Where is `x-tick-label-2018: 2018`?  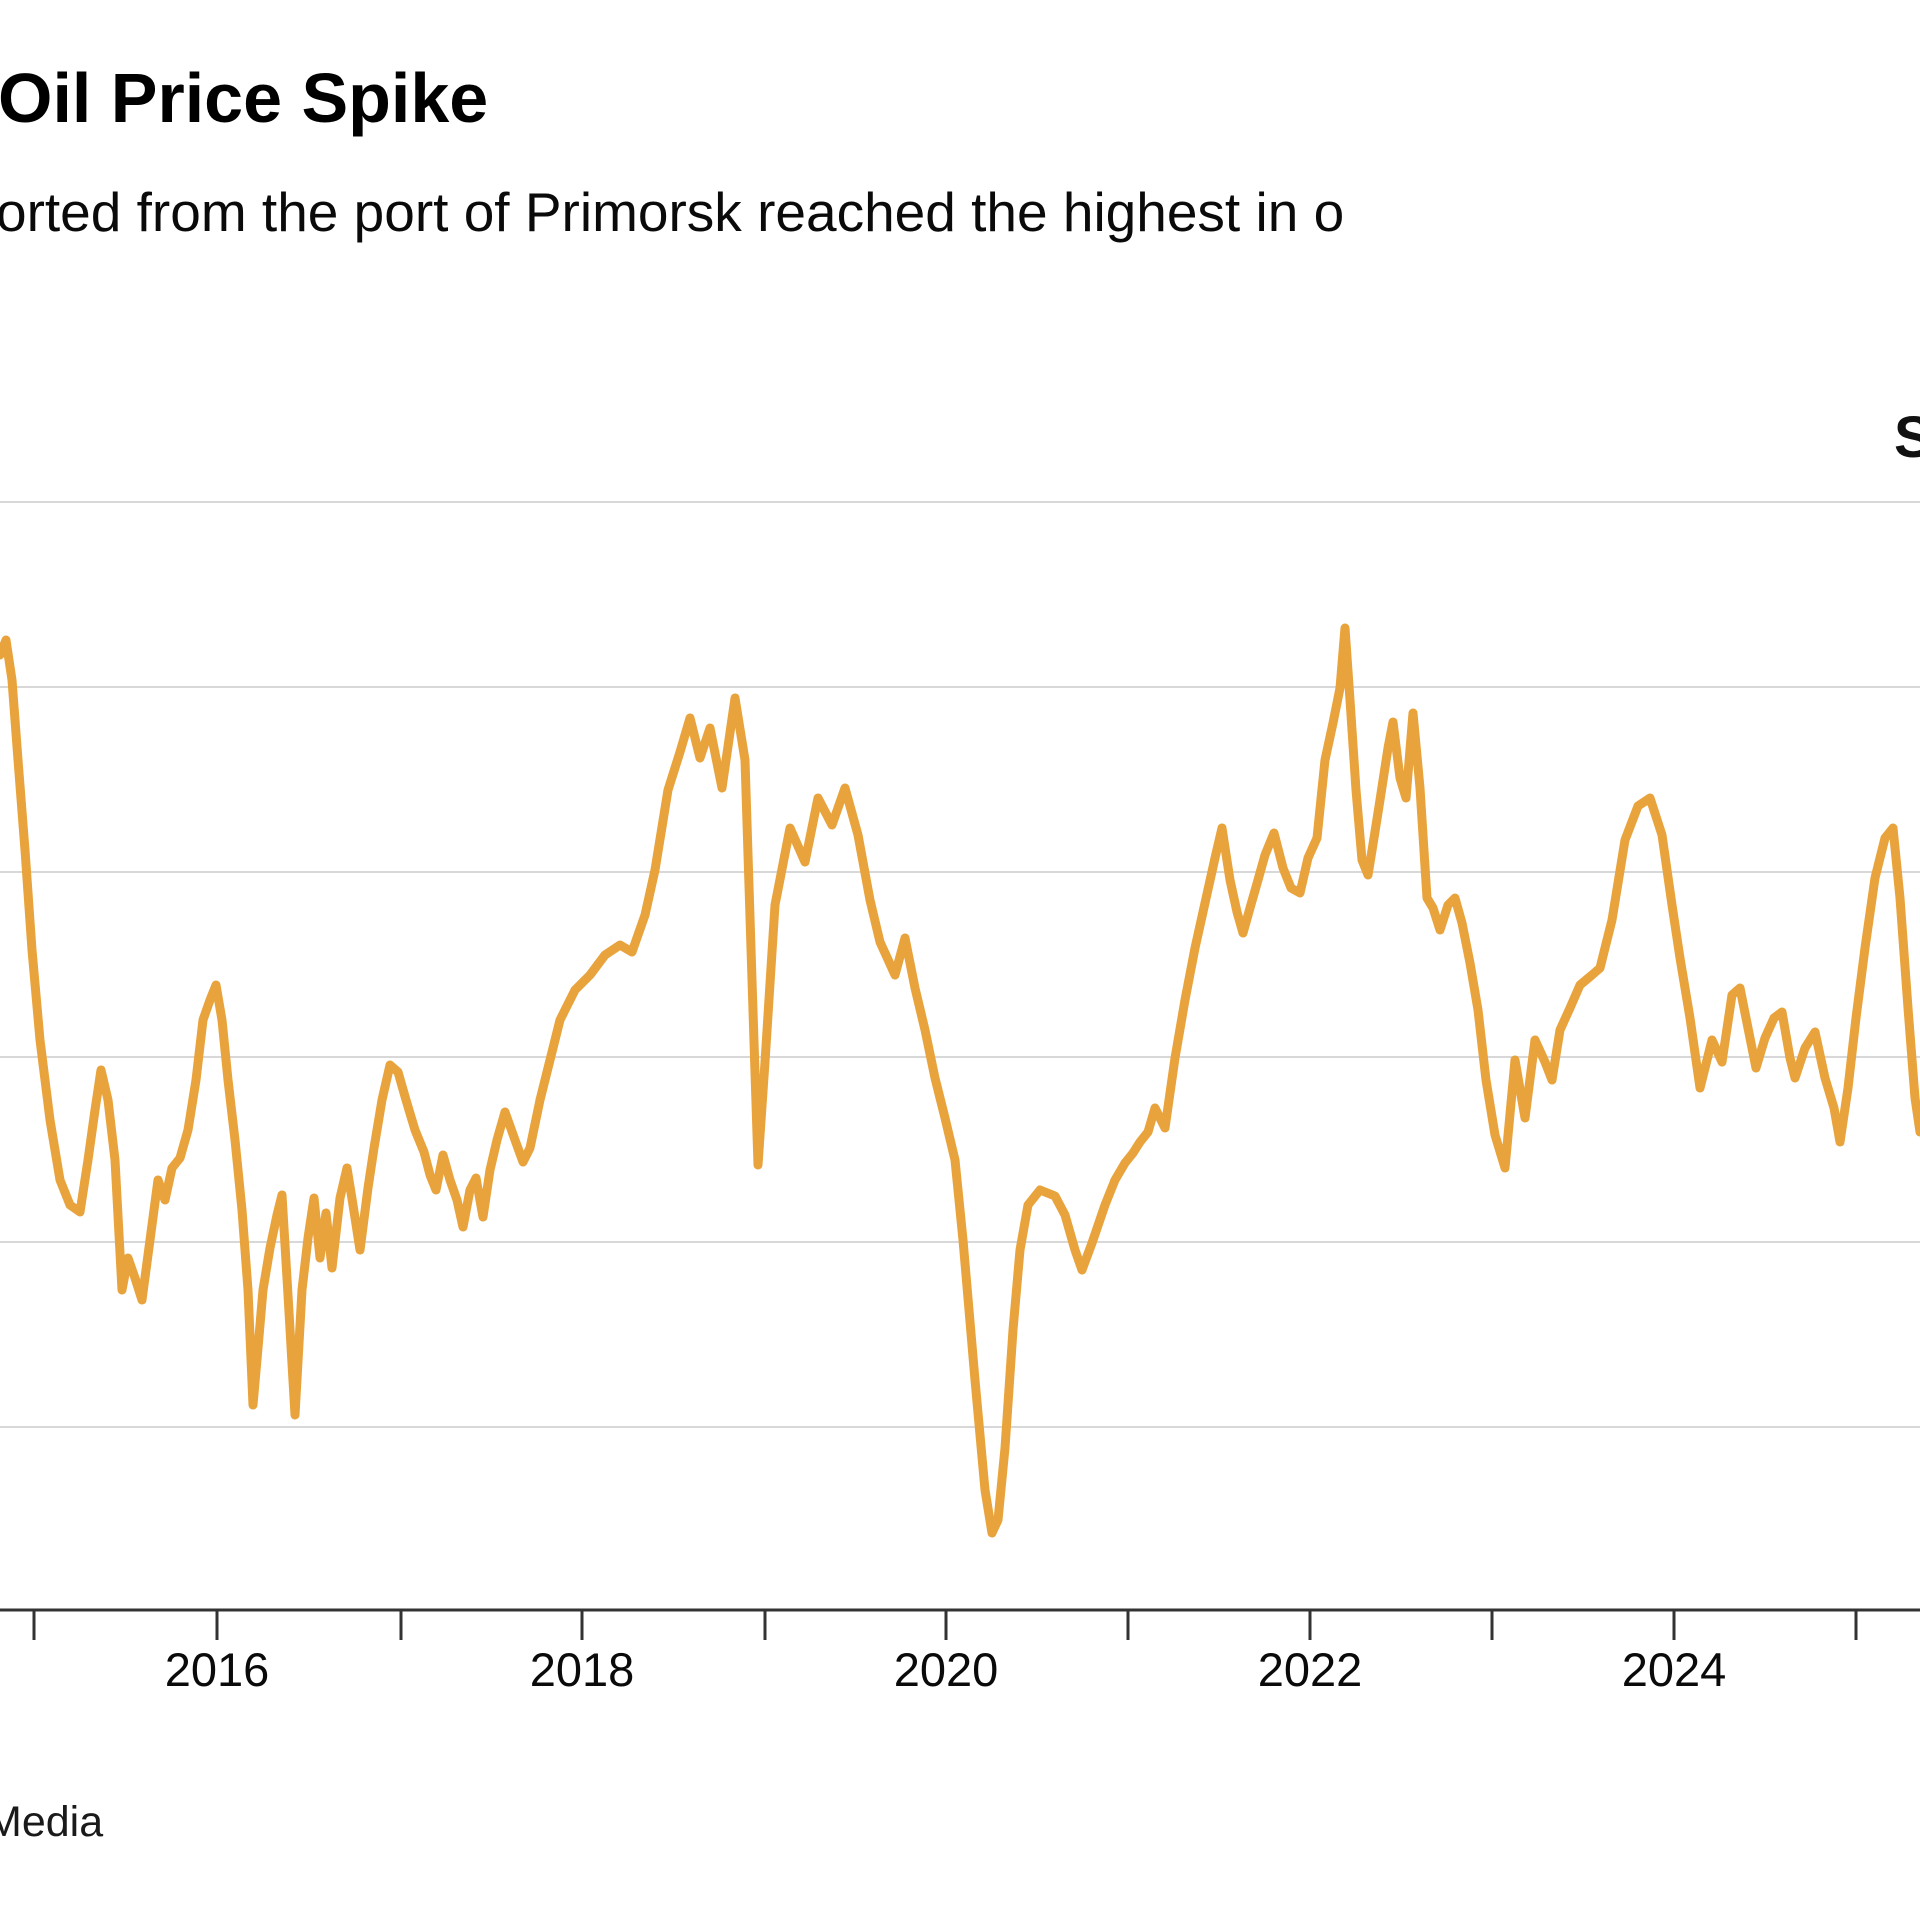 x-tick-label-2018: 2018 is located at coordinates (582, 1669).